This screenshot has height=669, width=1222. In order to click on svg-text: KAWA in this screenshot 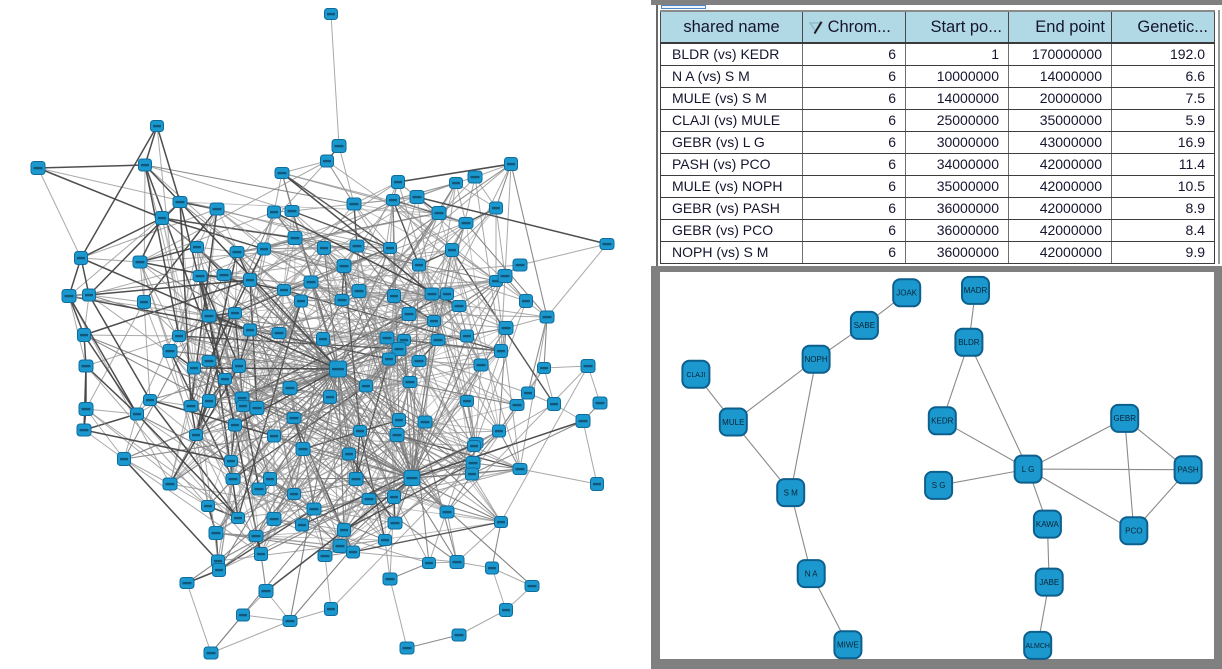, I will do `click(1048, 524)`.